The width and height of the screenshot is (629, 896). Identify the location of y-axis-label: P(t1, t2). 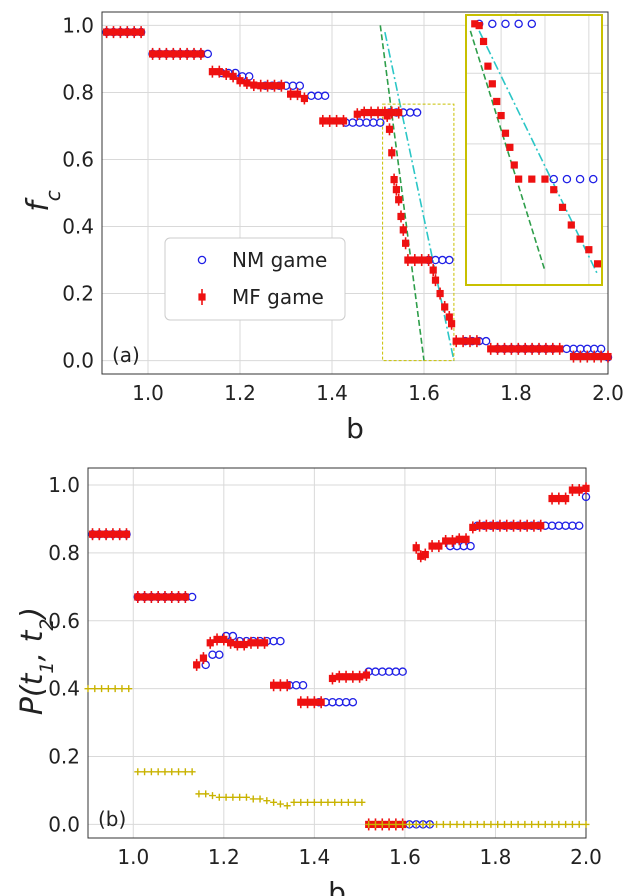
(36, 661).